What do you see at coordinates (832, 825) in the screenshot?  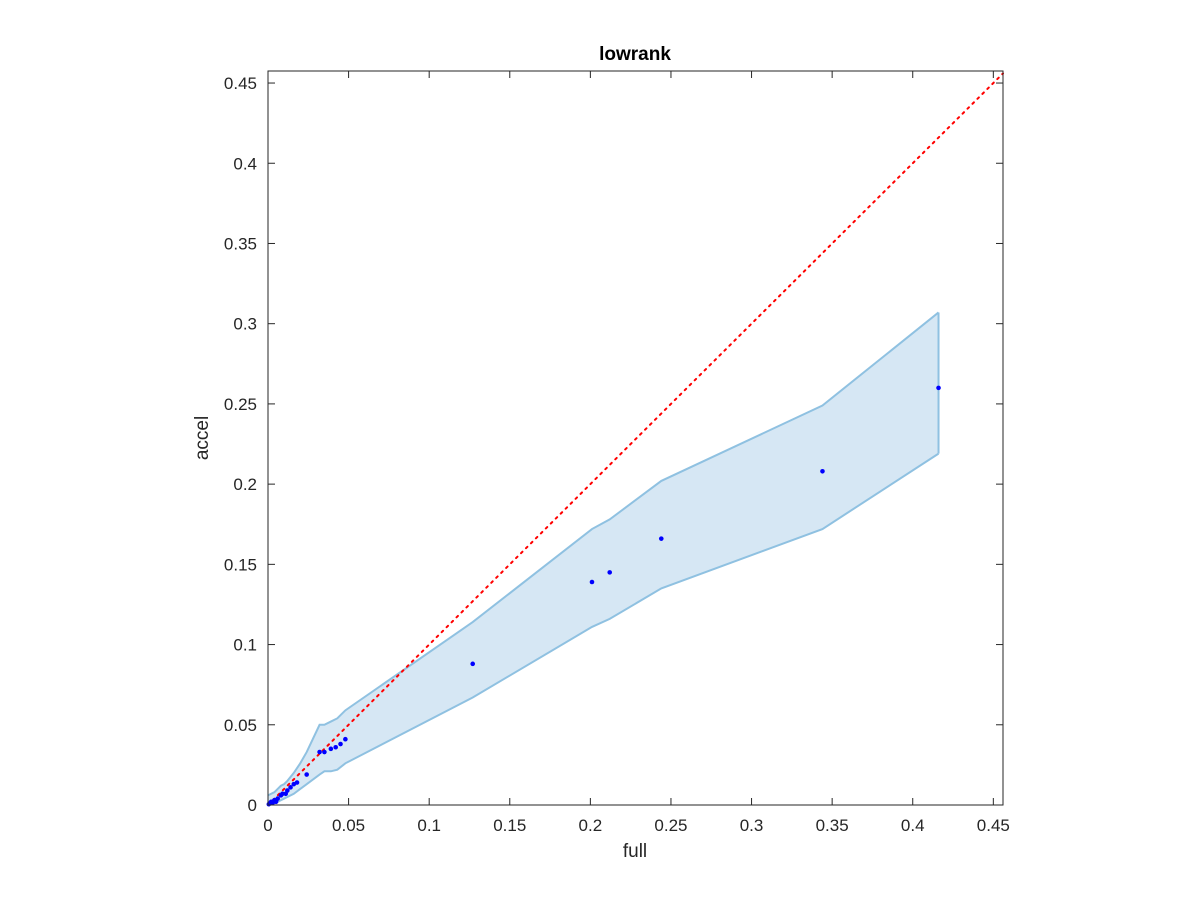 I see `x-tick-label: 0.35` at bounding box center [832, 825].